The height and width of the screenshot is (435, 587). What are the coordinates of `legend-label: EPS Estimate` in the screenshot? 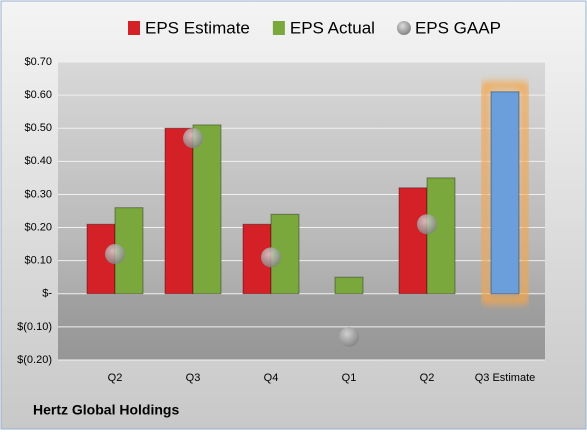 It's located at (197, 27).